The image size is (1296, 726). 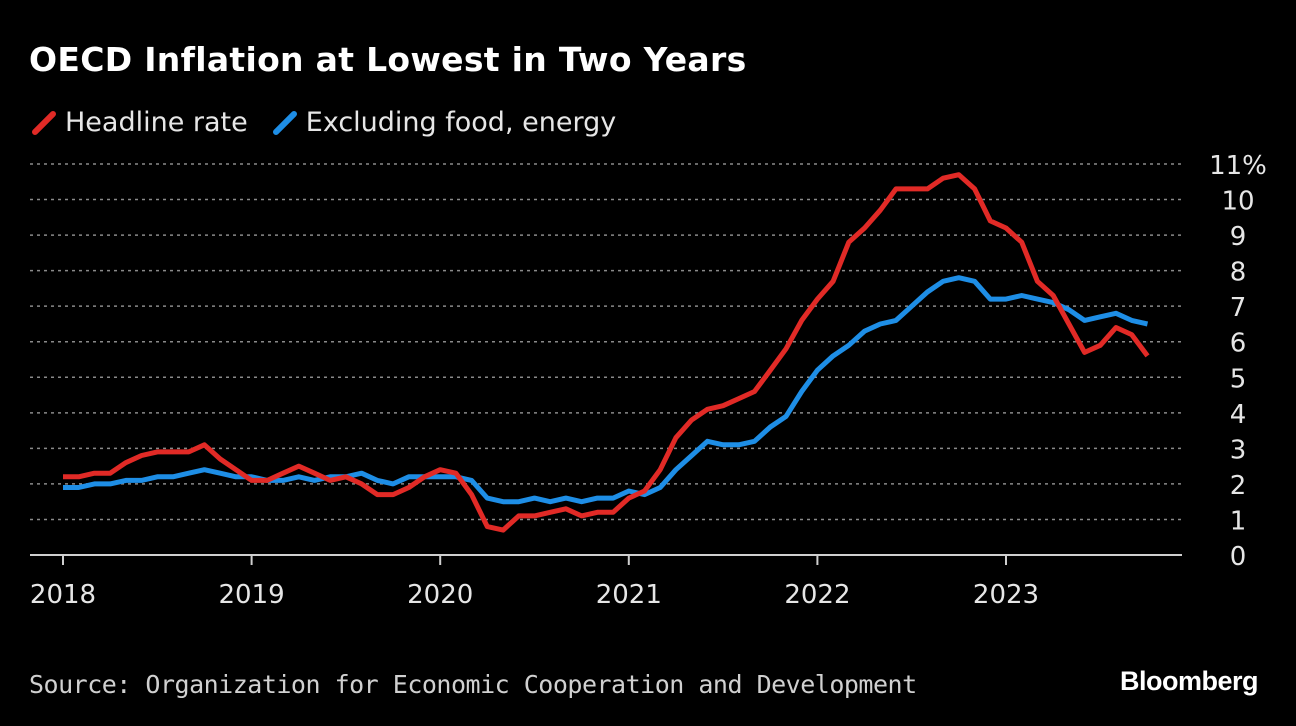 What do you see at coordinates (1238, 166) in the screenshot?
I see `y-tick-label: 11%` at bounding box center [1238, 166].